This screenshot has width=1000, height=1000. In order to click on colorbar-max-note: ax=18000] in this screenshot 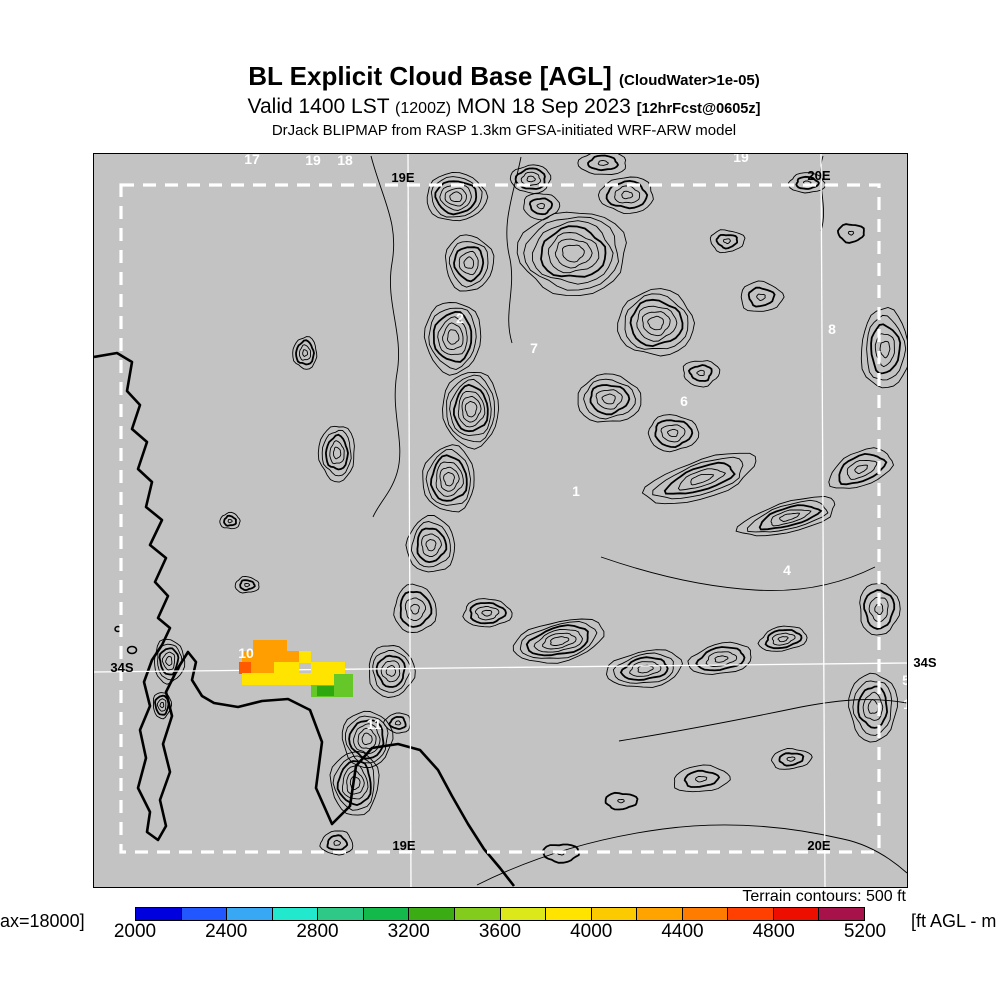, I will do `click(42, 921)`.